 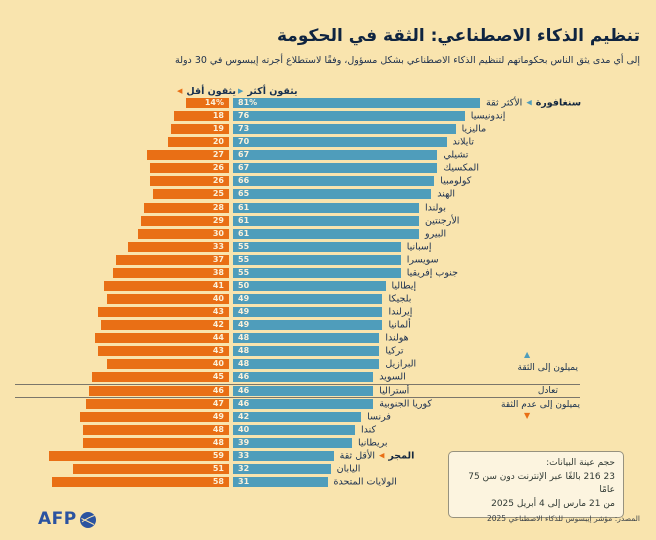 I want to click on trust-less-bar: 38, so click(x=171, y=272).